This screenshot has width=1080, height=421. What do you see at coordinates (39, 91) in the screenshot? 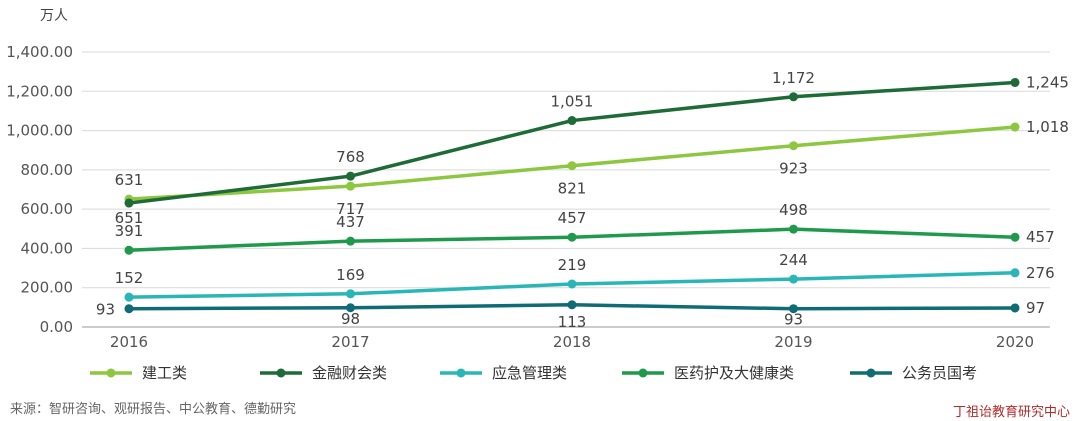
I see `y-tick-label: 1,200.00` at bounding box center [39, 91].